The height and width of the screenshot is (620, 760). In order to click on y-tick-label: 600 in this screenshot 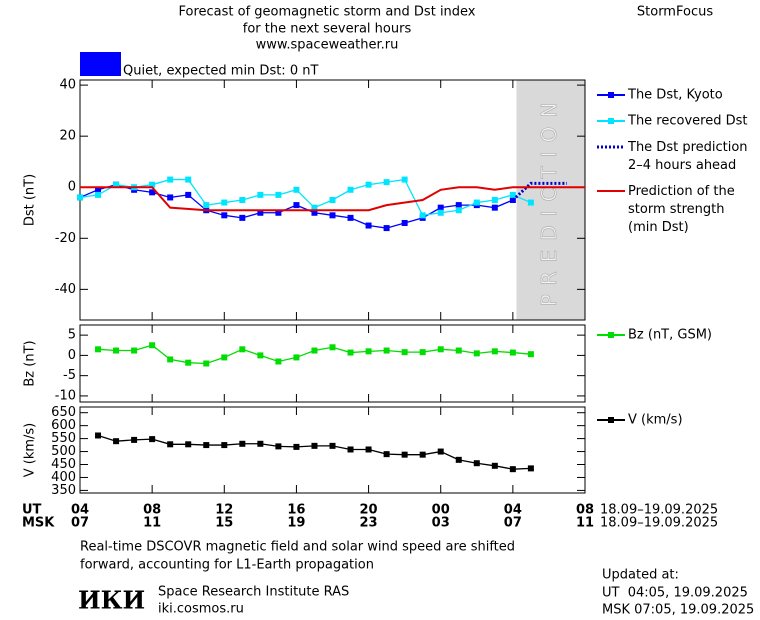, I will do `click(63, 425)`.